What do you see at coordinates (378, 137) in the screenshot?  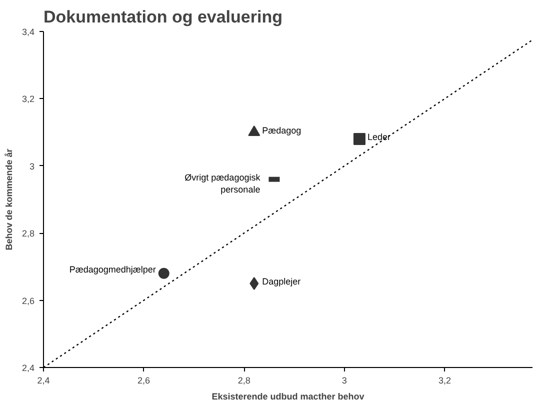 I see `series-label: Leder` at bounding box center [378, 137].